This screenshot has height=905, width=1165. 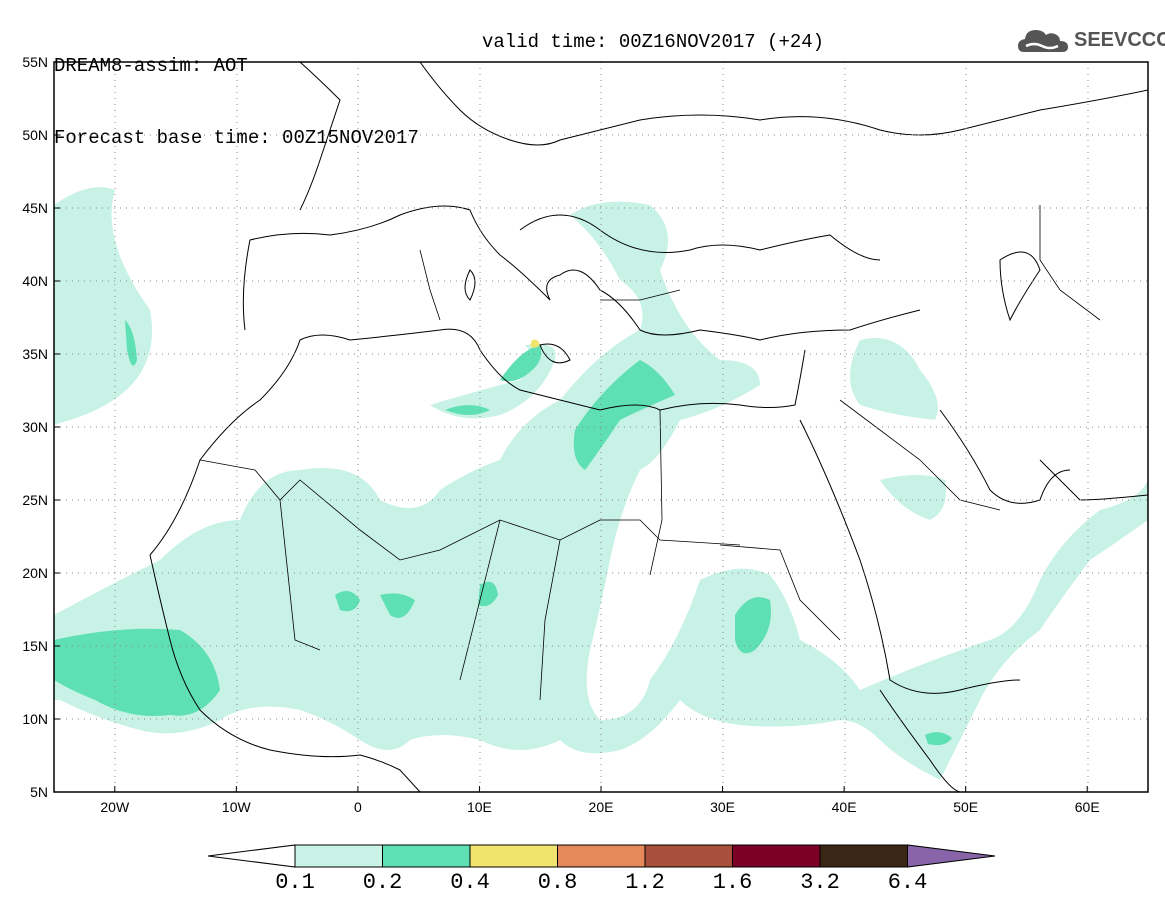 What do you see at coordinates (115, 807) in the screenshot?
I see `lon-label: 20W` at bounding box center [115, 807].